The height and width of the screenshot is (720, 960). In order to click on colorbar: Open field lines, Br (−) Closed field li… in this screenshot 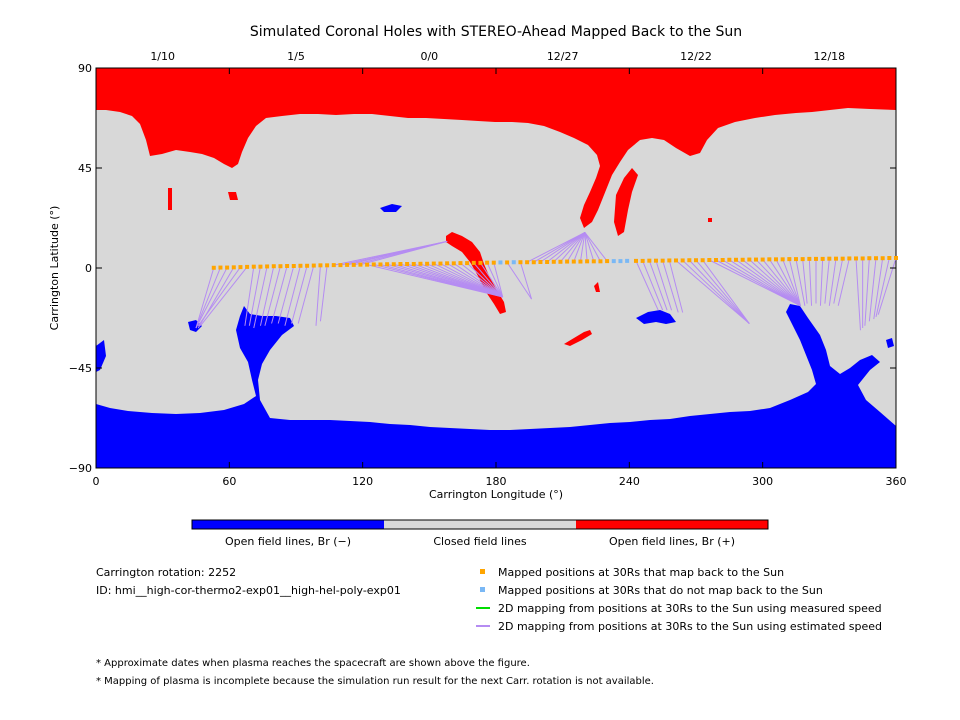, I will do `click(480, 533)`.